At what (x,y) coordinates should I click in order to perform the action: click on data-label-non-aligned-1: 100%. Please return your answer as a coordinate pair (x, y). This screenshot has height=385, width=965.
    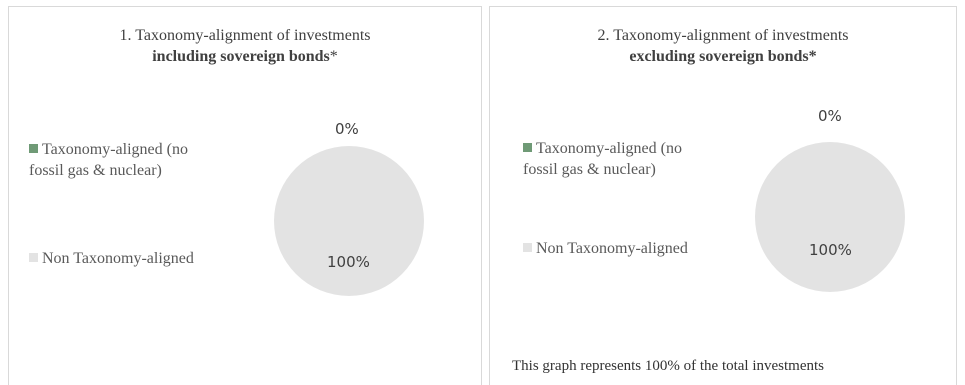
    Looking at the image, I should click on (348, 262).